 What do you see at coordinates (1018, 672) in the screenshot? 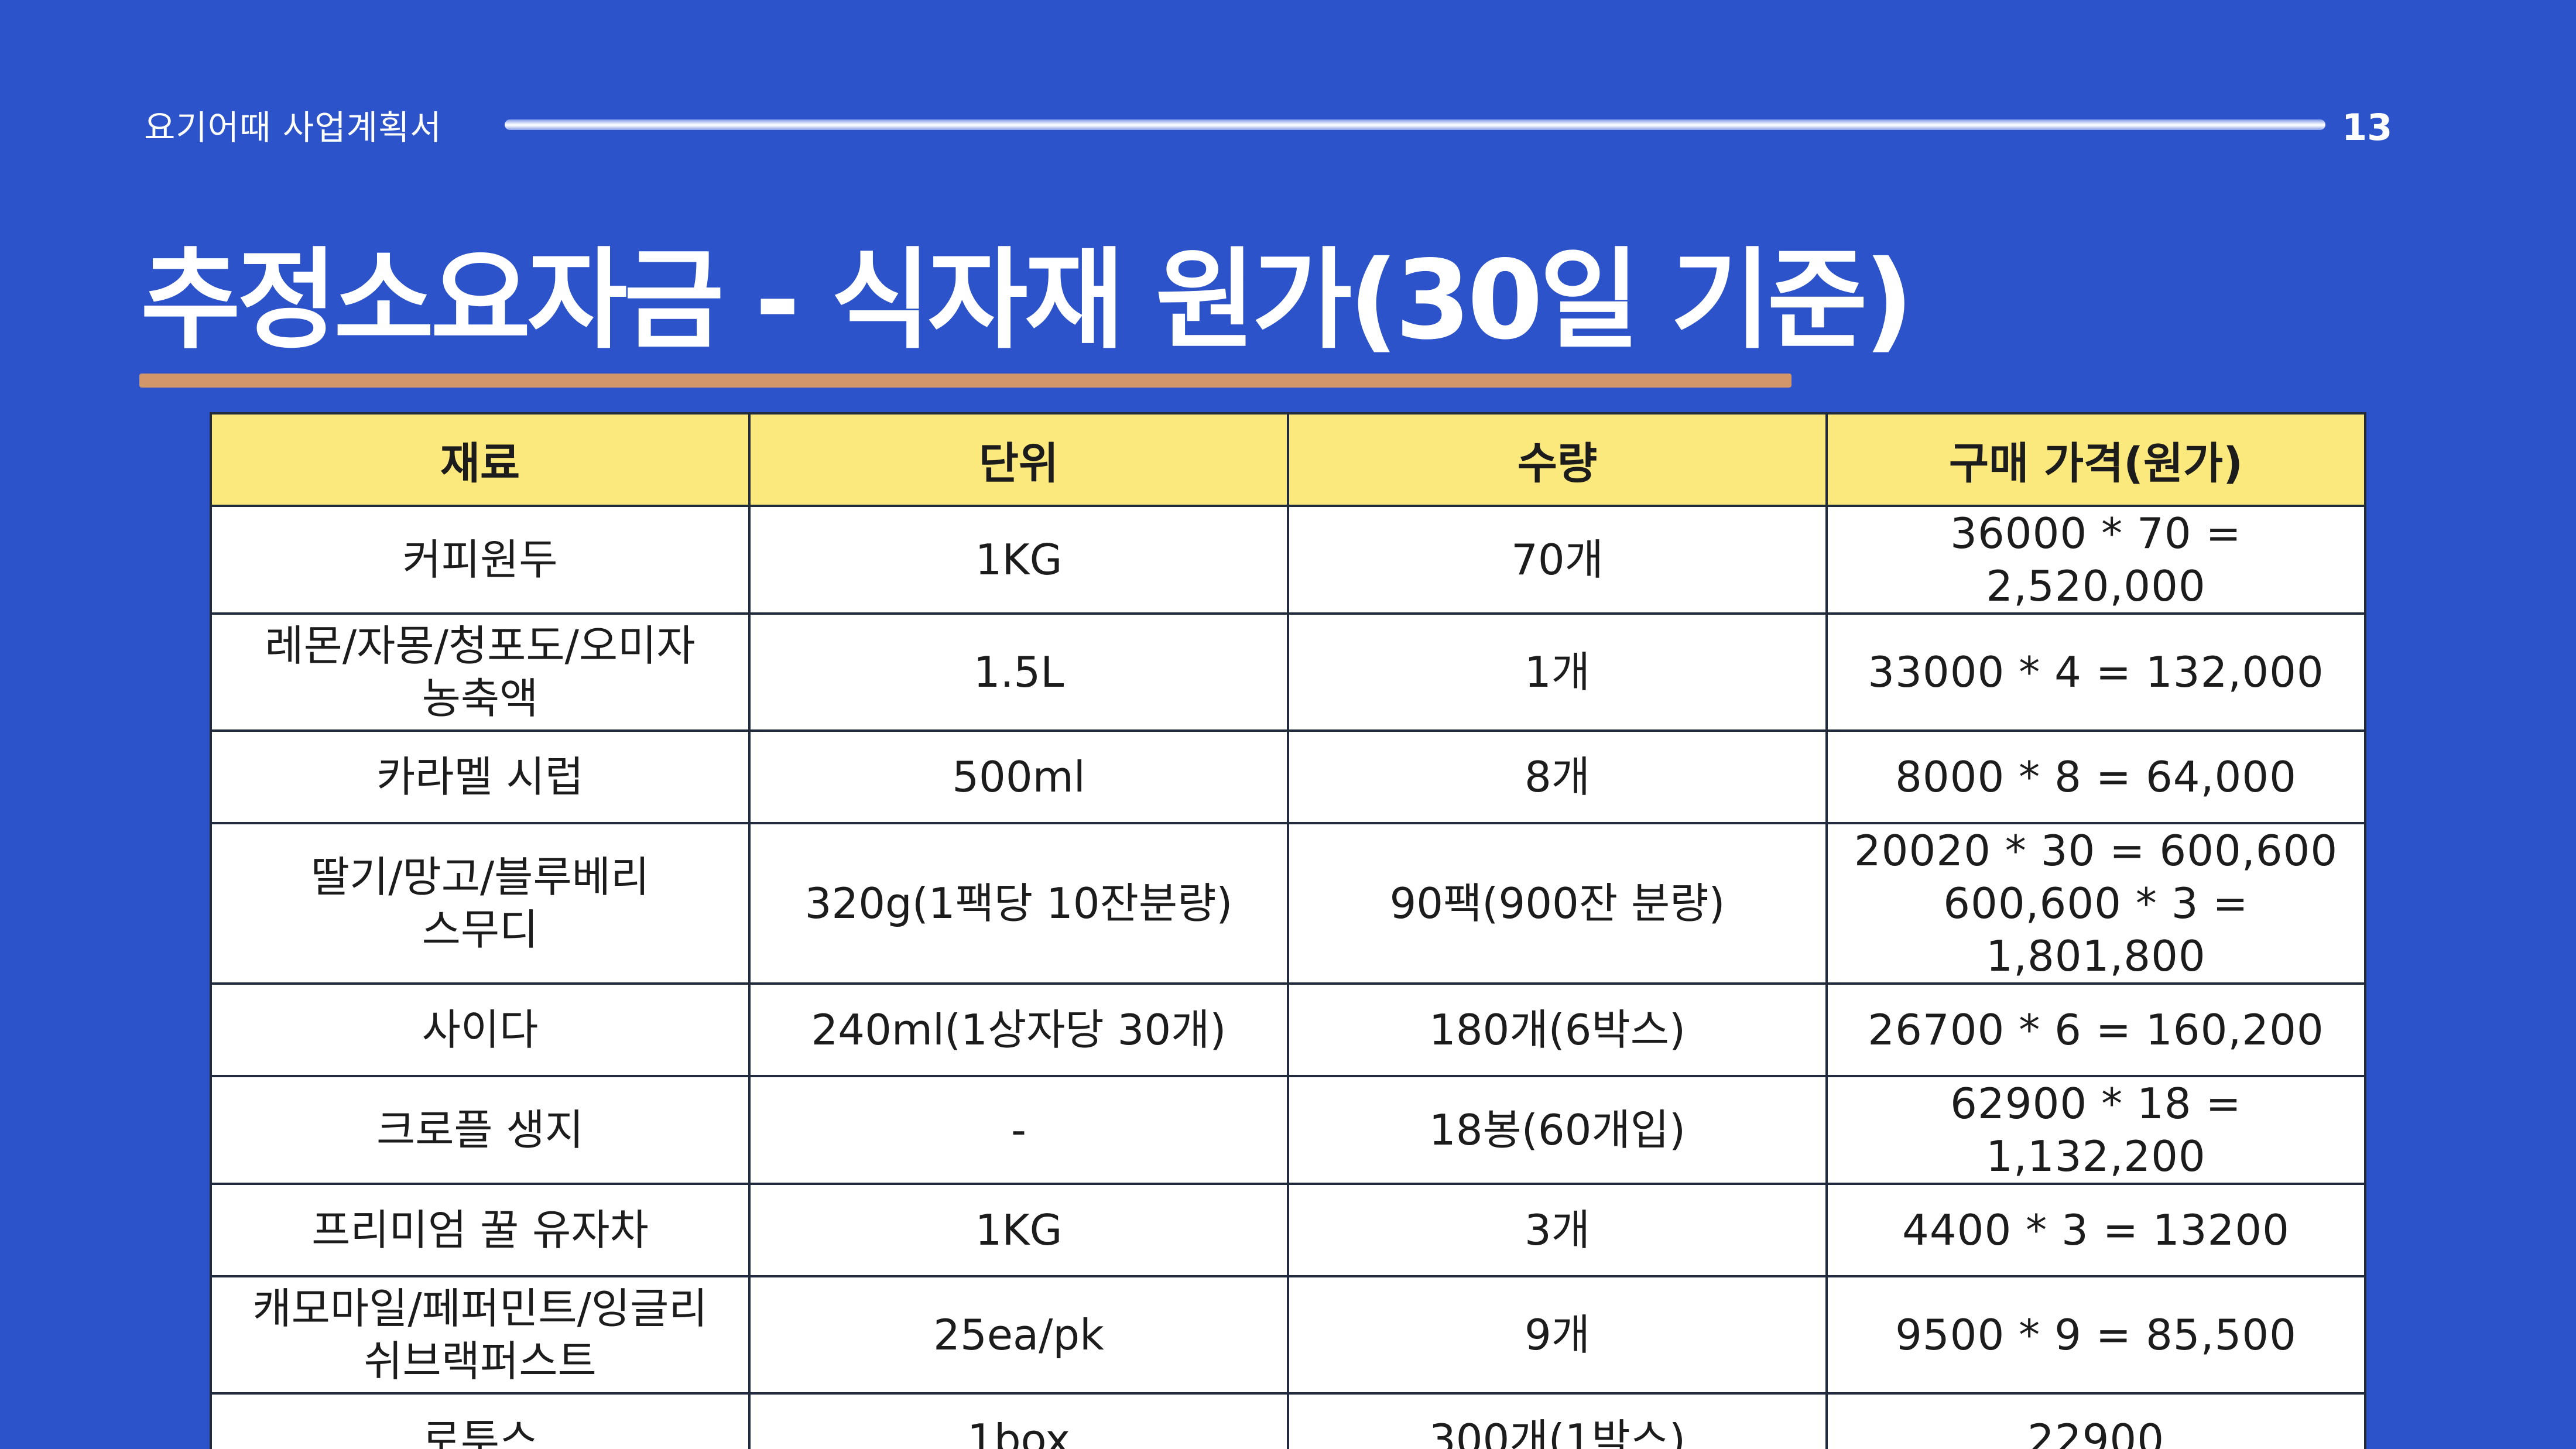
I see `cell-unit: 1.5L` at bounding box center [1018, 672].